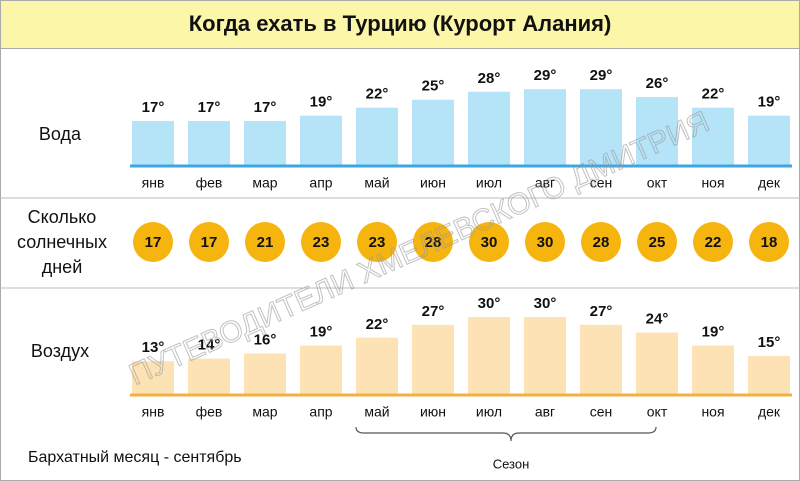 This screenshot has width=800, height=481. Describe the element at coordinates (62, 267) in the screenshot. I see `row-label: дней` at that location.